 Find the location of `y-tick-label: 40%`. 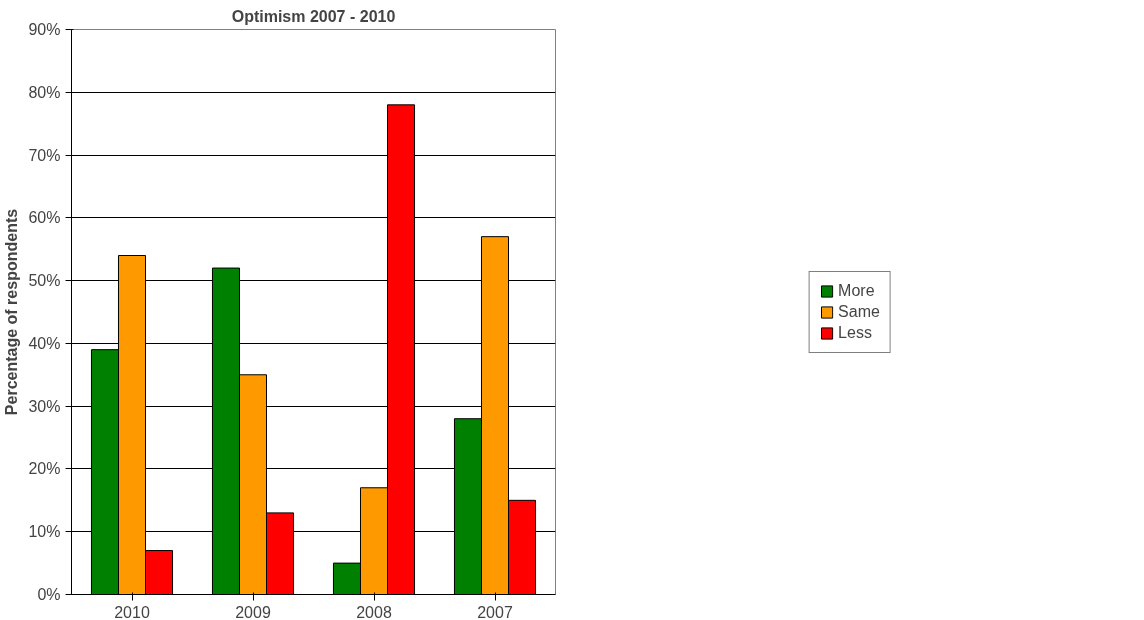

y-tick-label: 40% is located at coordinates (44, 343).